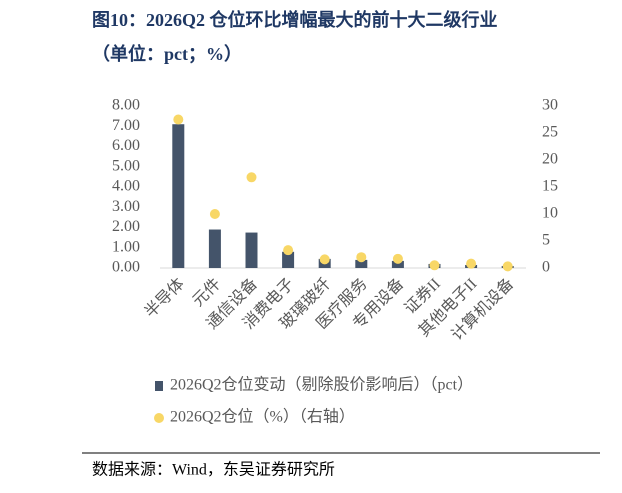 The width and height of the screenshot is (622, 493). I want to click on legend-label: 2026Q2仓位（%）（右轴）, so click(262, 417).